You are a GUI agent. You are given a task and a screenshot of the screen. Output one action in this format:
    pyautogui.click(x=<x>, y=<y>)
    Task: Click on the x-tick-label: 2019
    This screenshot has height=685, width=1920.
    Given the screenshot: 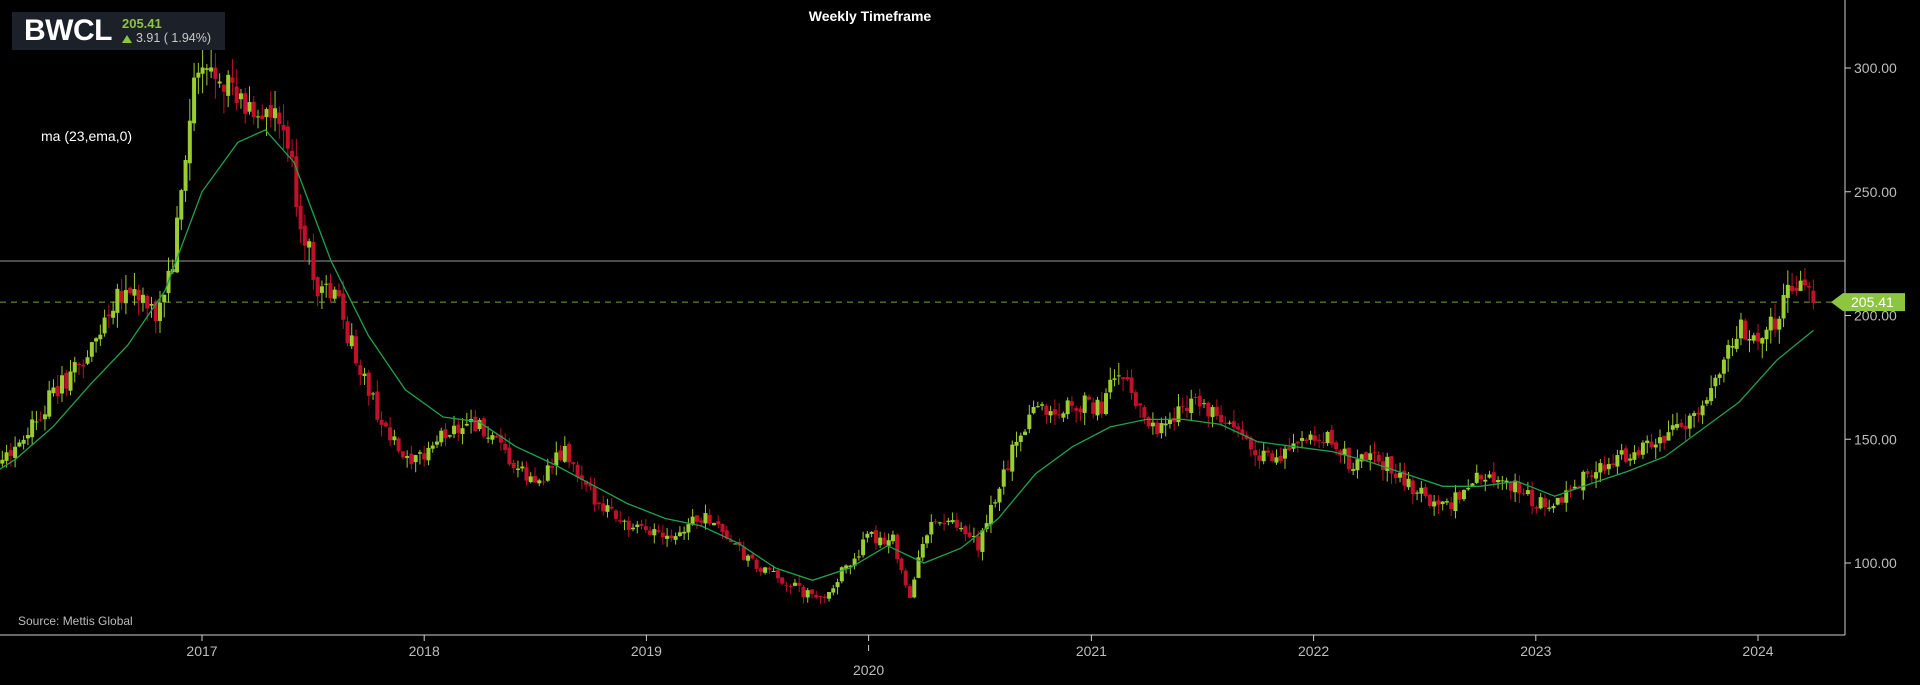 What is the action you would take?
    pyautogui.click(x=646, y=651)
    